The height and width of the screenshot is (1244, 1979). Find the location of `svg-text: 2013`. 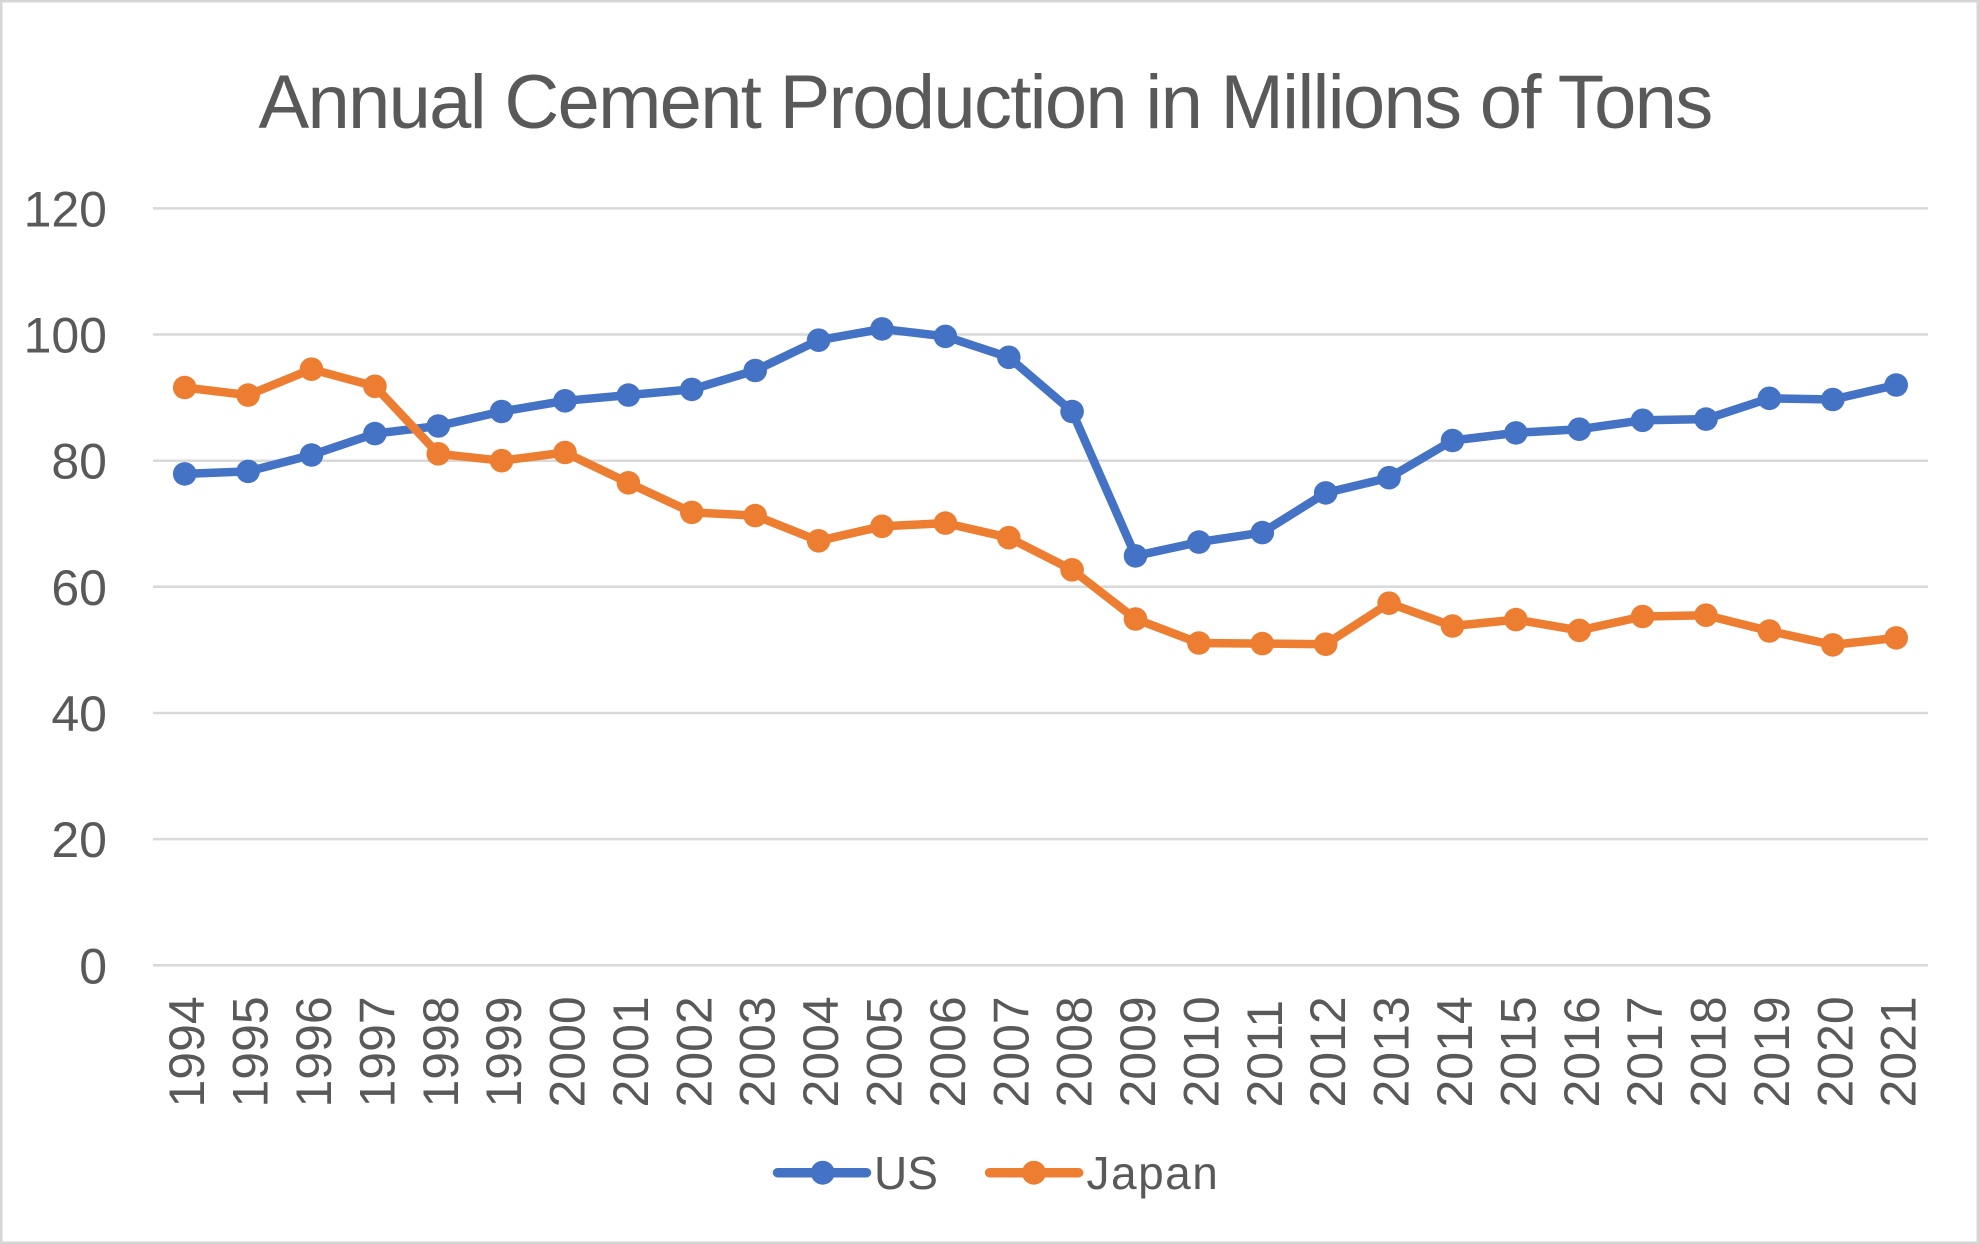

svg-text: 2013 is located at coordinates (1392, 1051).